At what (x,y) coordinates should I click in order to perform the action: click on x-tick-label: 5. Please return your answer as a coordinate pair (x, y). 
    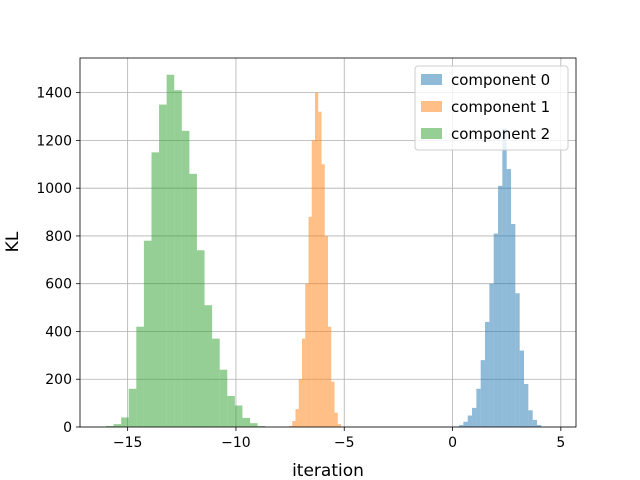
    Looking at the image, I should click on (560, 443).